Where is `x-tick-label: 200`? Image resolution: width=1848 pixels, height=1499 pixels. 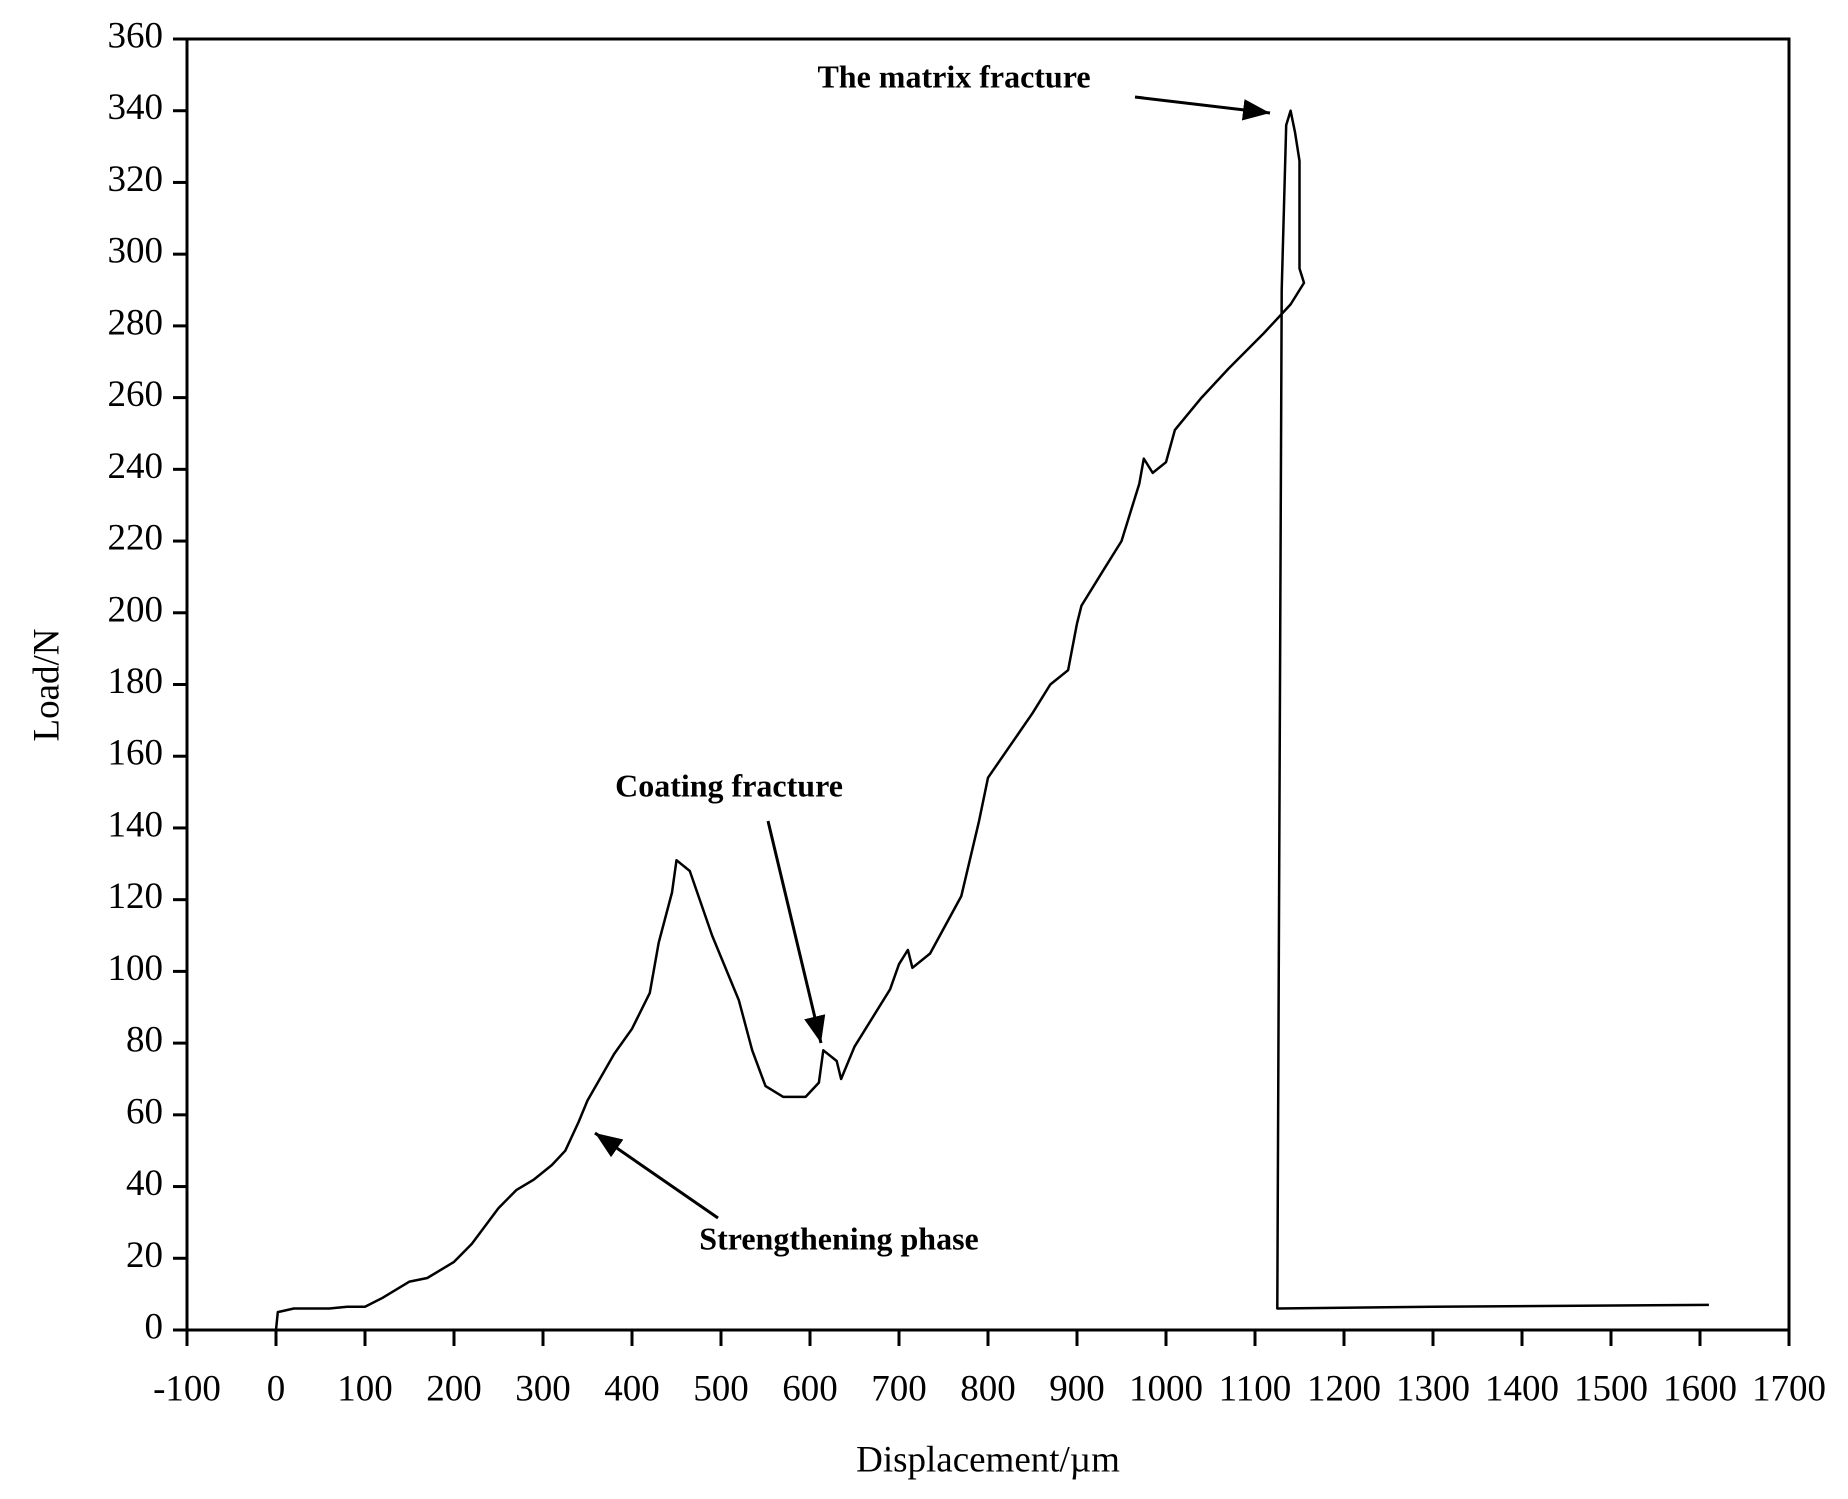 x-tick-label: 200 is located at coordinates (454, 1388).